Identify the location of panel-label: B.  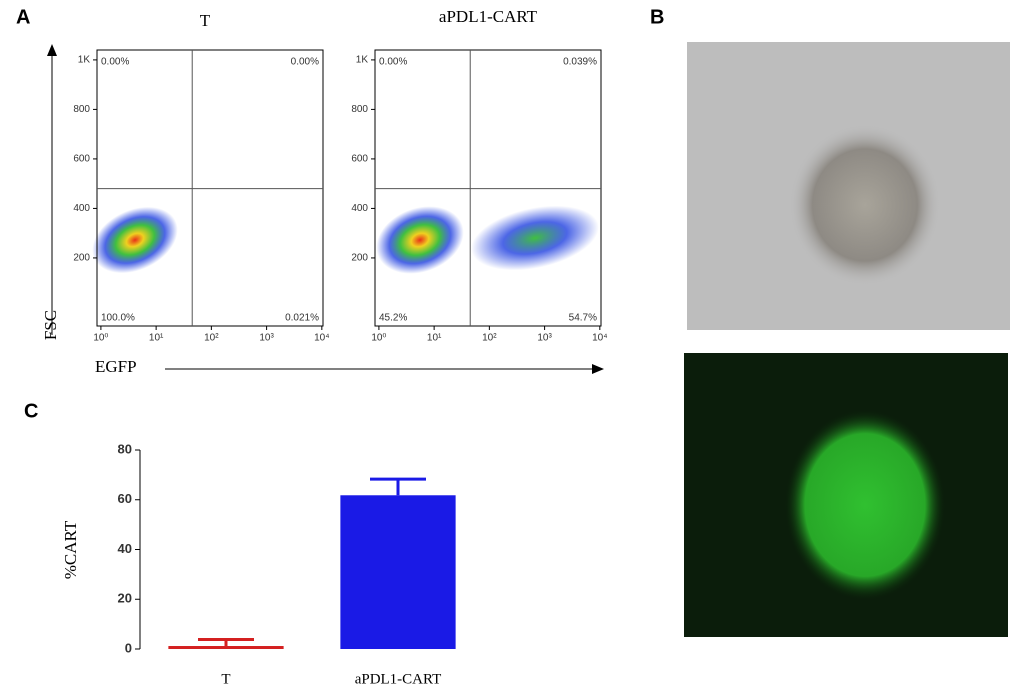
(657, 17).